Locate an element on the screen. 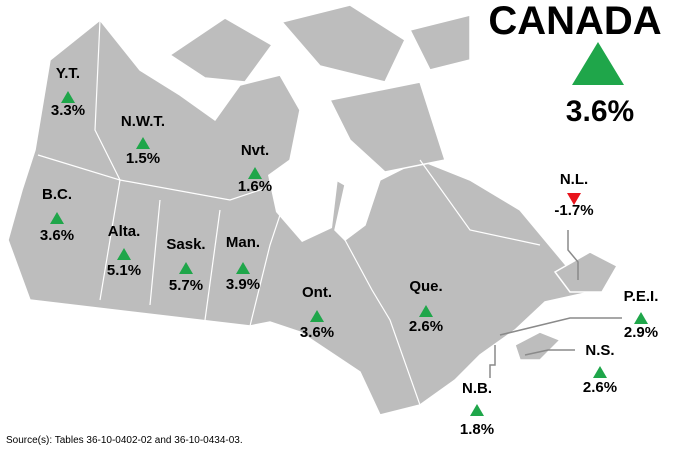 This screenshot has width=675, height=451. region-name: Alta. is located at coordinates (124, 231).